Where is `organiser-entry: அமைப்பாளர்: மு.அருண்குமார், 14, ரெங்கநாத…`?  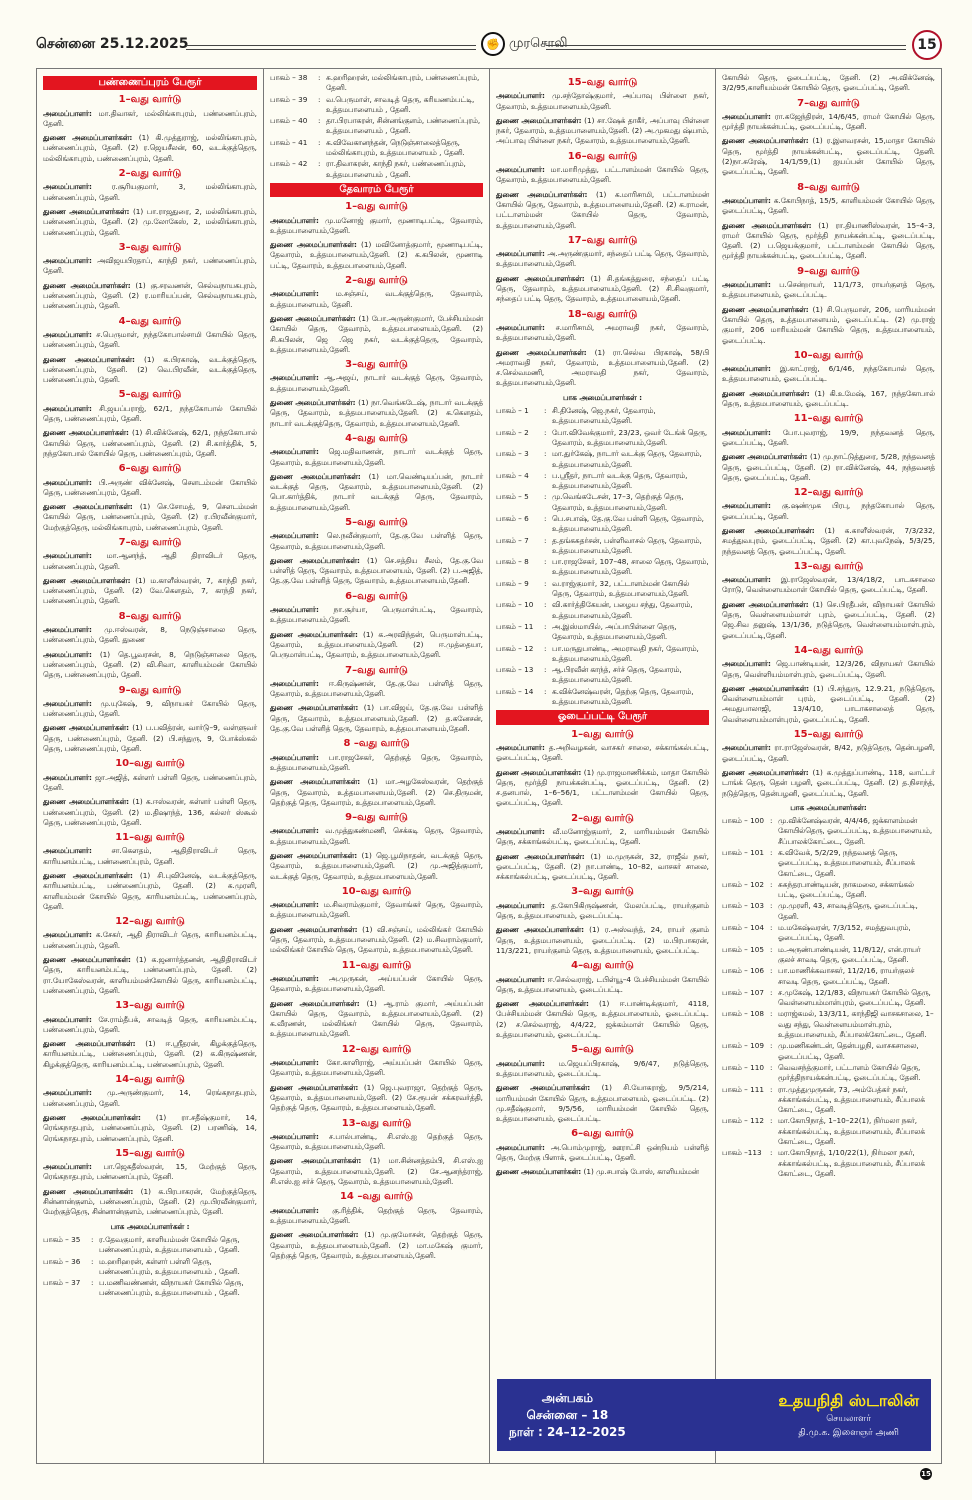
organiser-entry: அமைப்பாளர்: மு.அருண்குமார், 14, ரெங்கநாத… is located at coordinates (150, 1098).